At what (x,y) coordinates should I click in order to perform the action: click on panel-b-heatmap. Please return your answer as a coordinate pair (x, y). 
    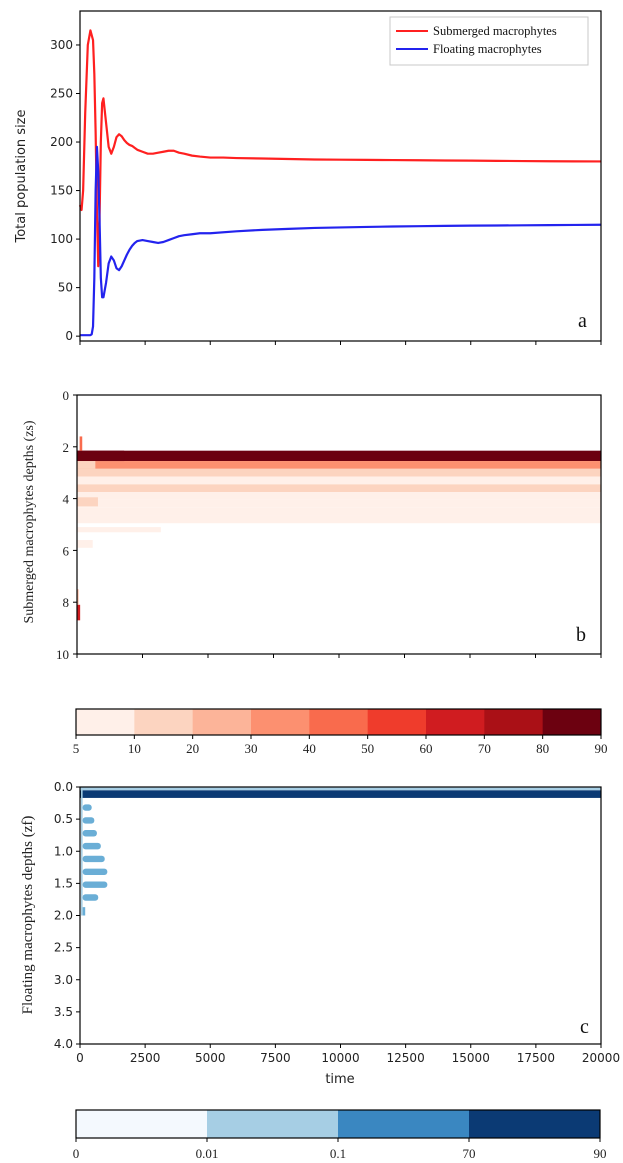
    Looking at the image, I should click on (339, 528).